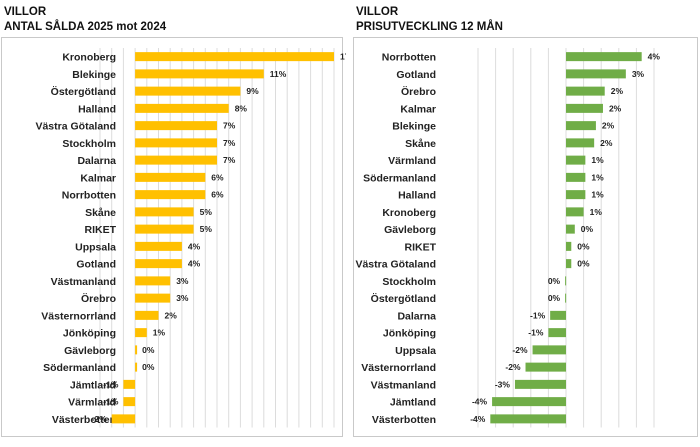 Image resolution: width=700 pixels, height=447 pixels. What do you see at coordinates (89, 196) in the screenshot?
I see `category-label: Norrbotten` at bounding box center [89, 196].